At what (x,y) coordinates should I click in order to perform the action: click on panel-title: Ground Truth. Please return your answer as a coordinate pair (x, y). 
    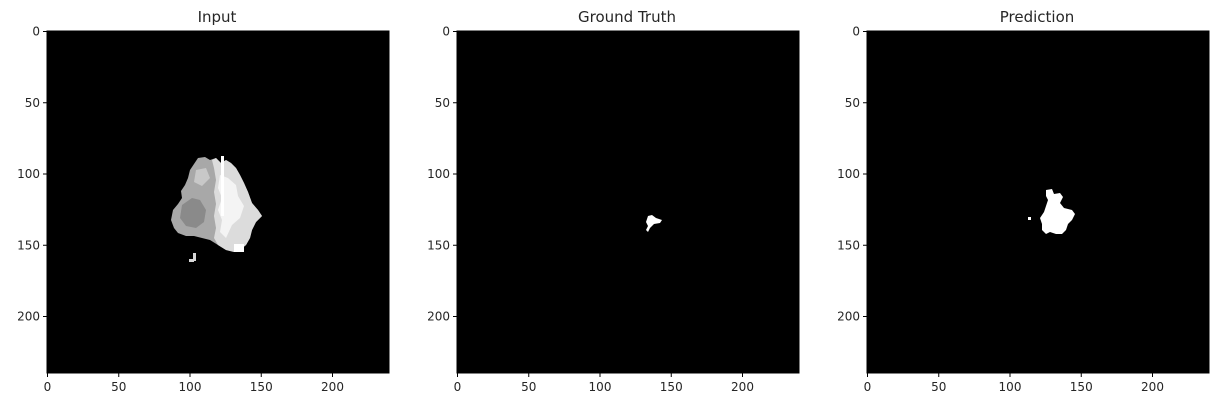
    Looking at the image, I should click on (627, 17).